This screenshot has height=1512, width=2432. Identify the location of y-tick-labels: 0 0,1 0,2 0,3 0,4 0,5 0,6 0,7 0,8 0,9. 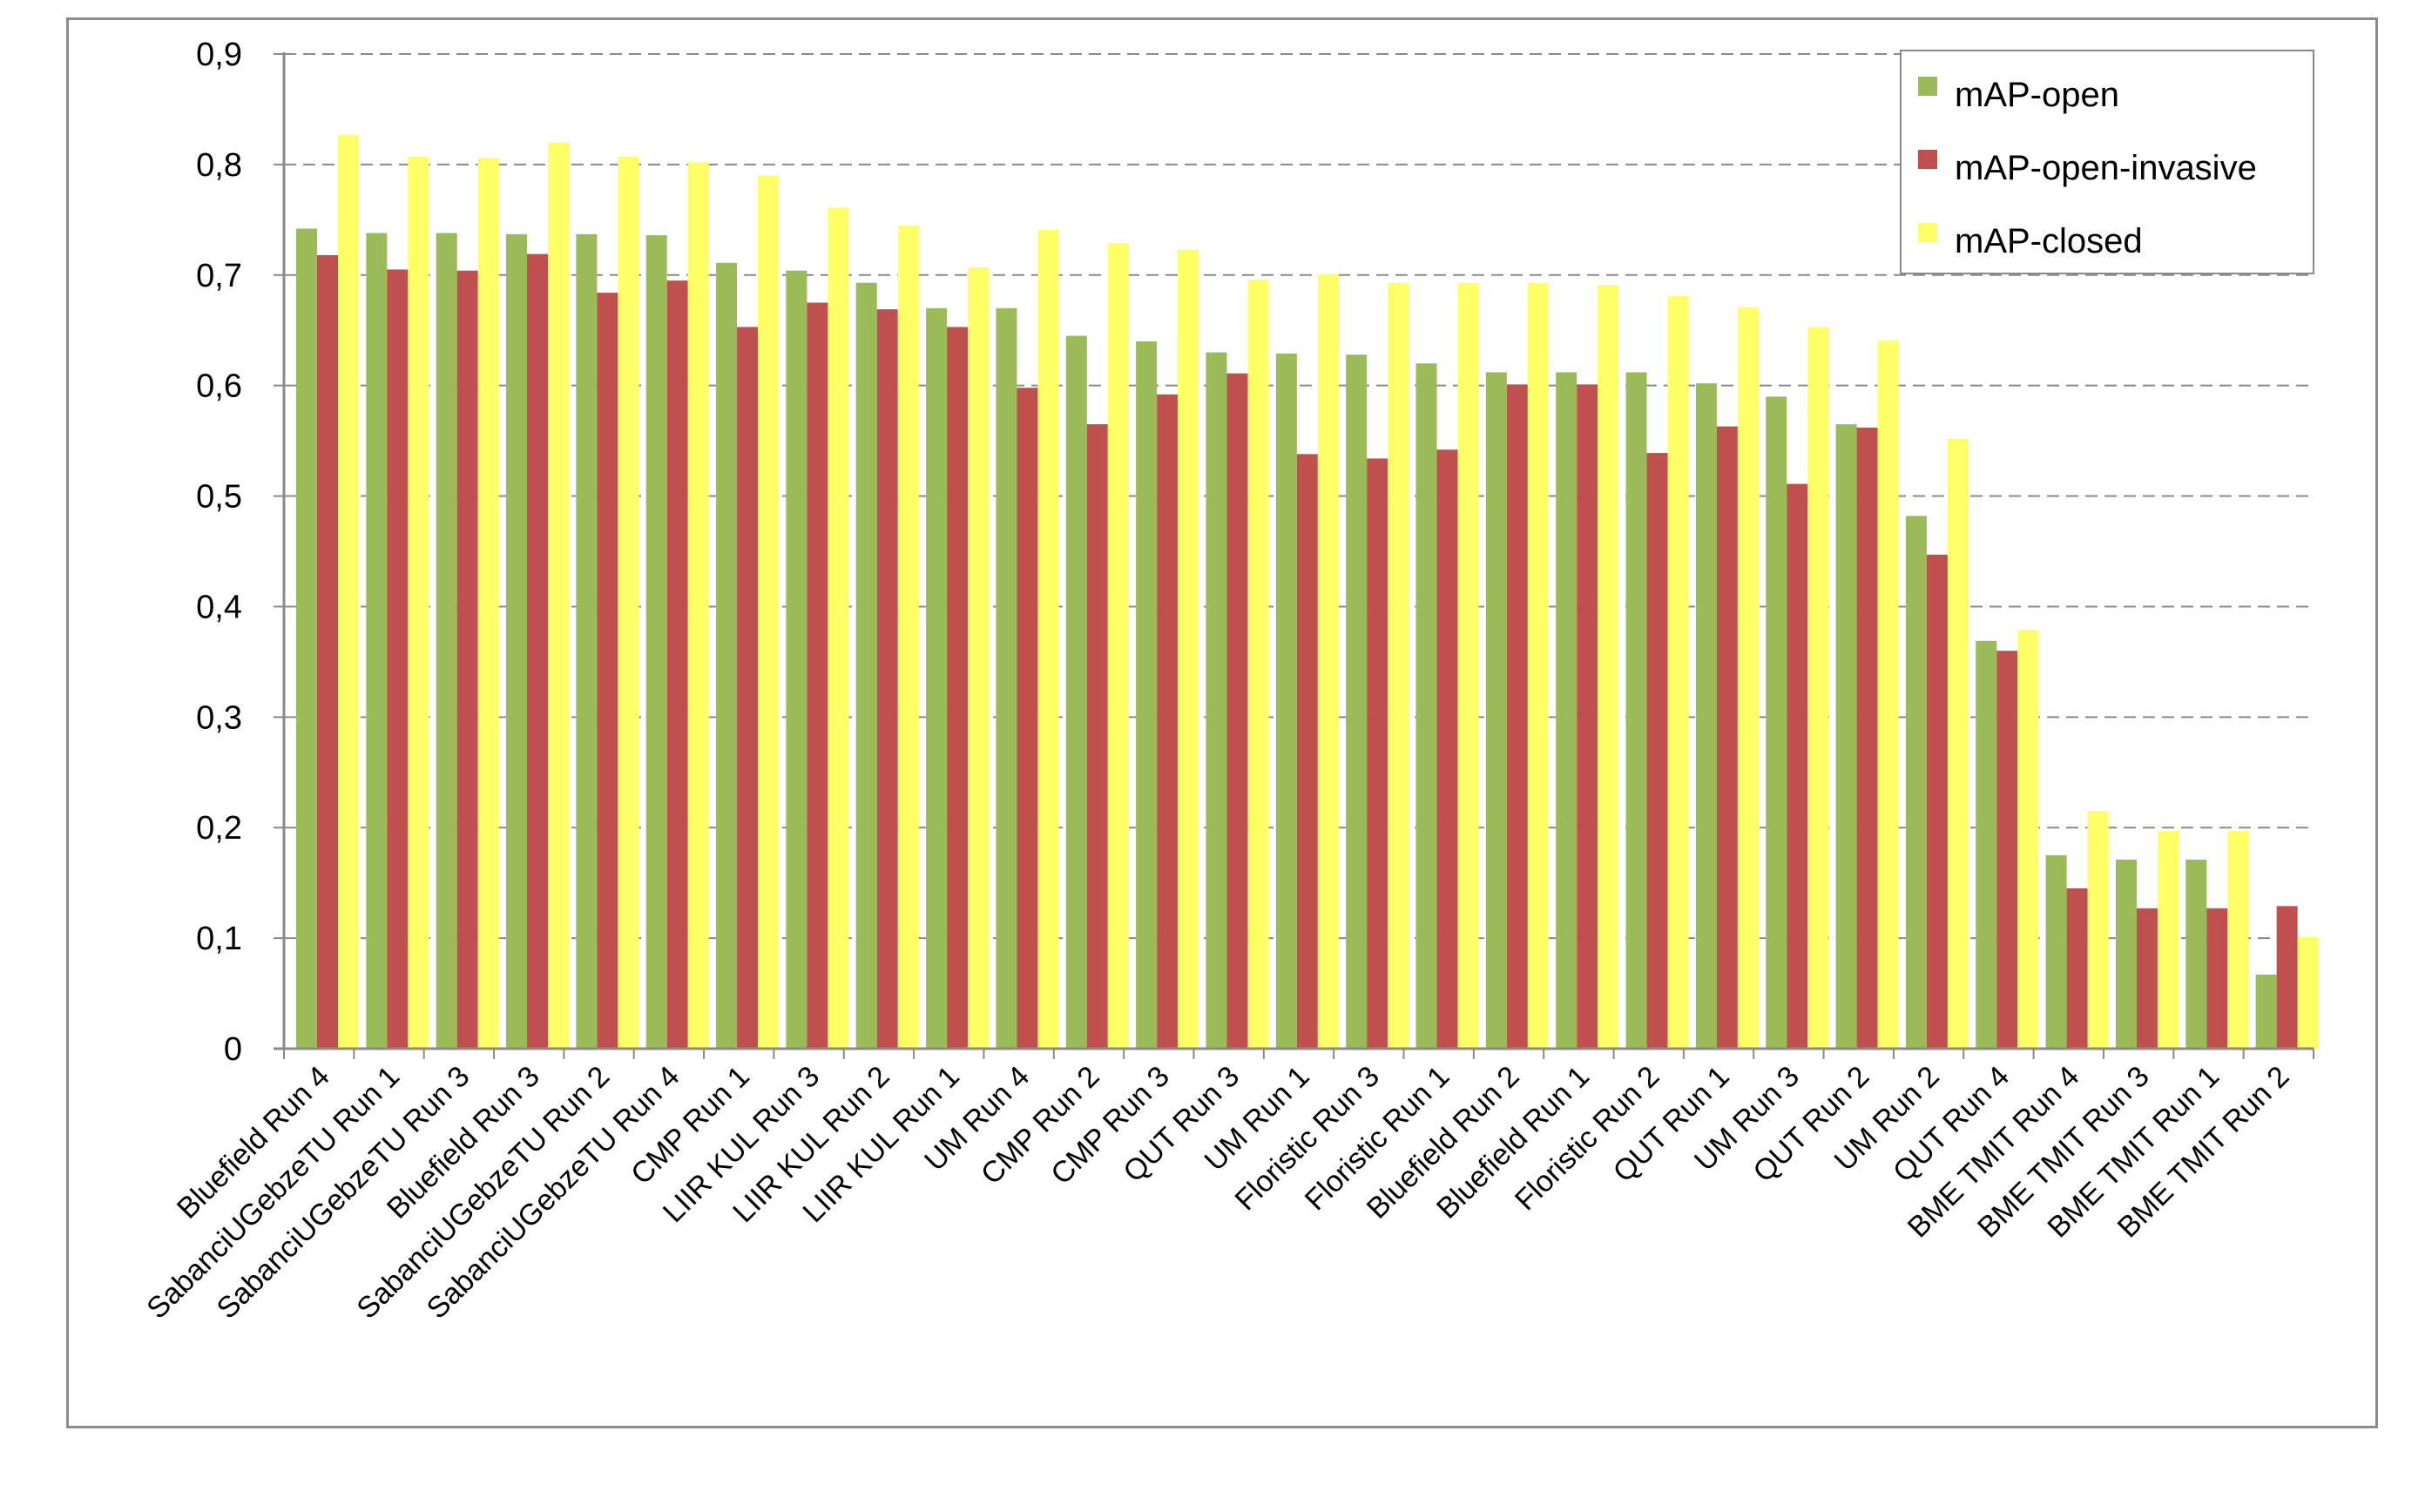
(219, 552).